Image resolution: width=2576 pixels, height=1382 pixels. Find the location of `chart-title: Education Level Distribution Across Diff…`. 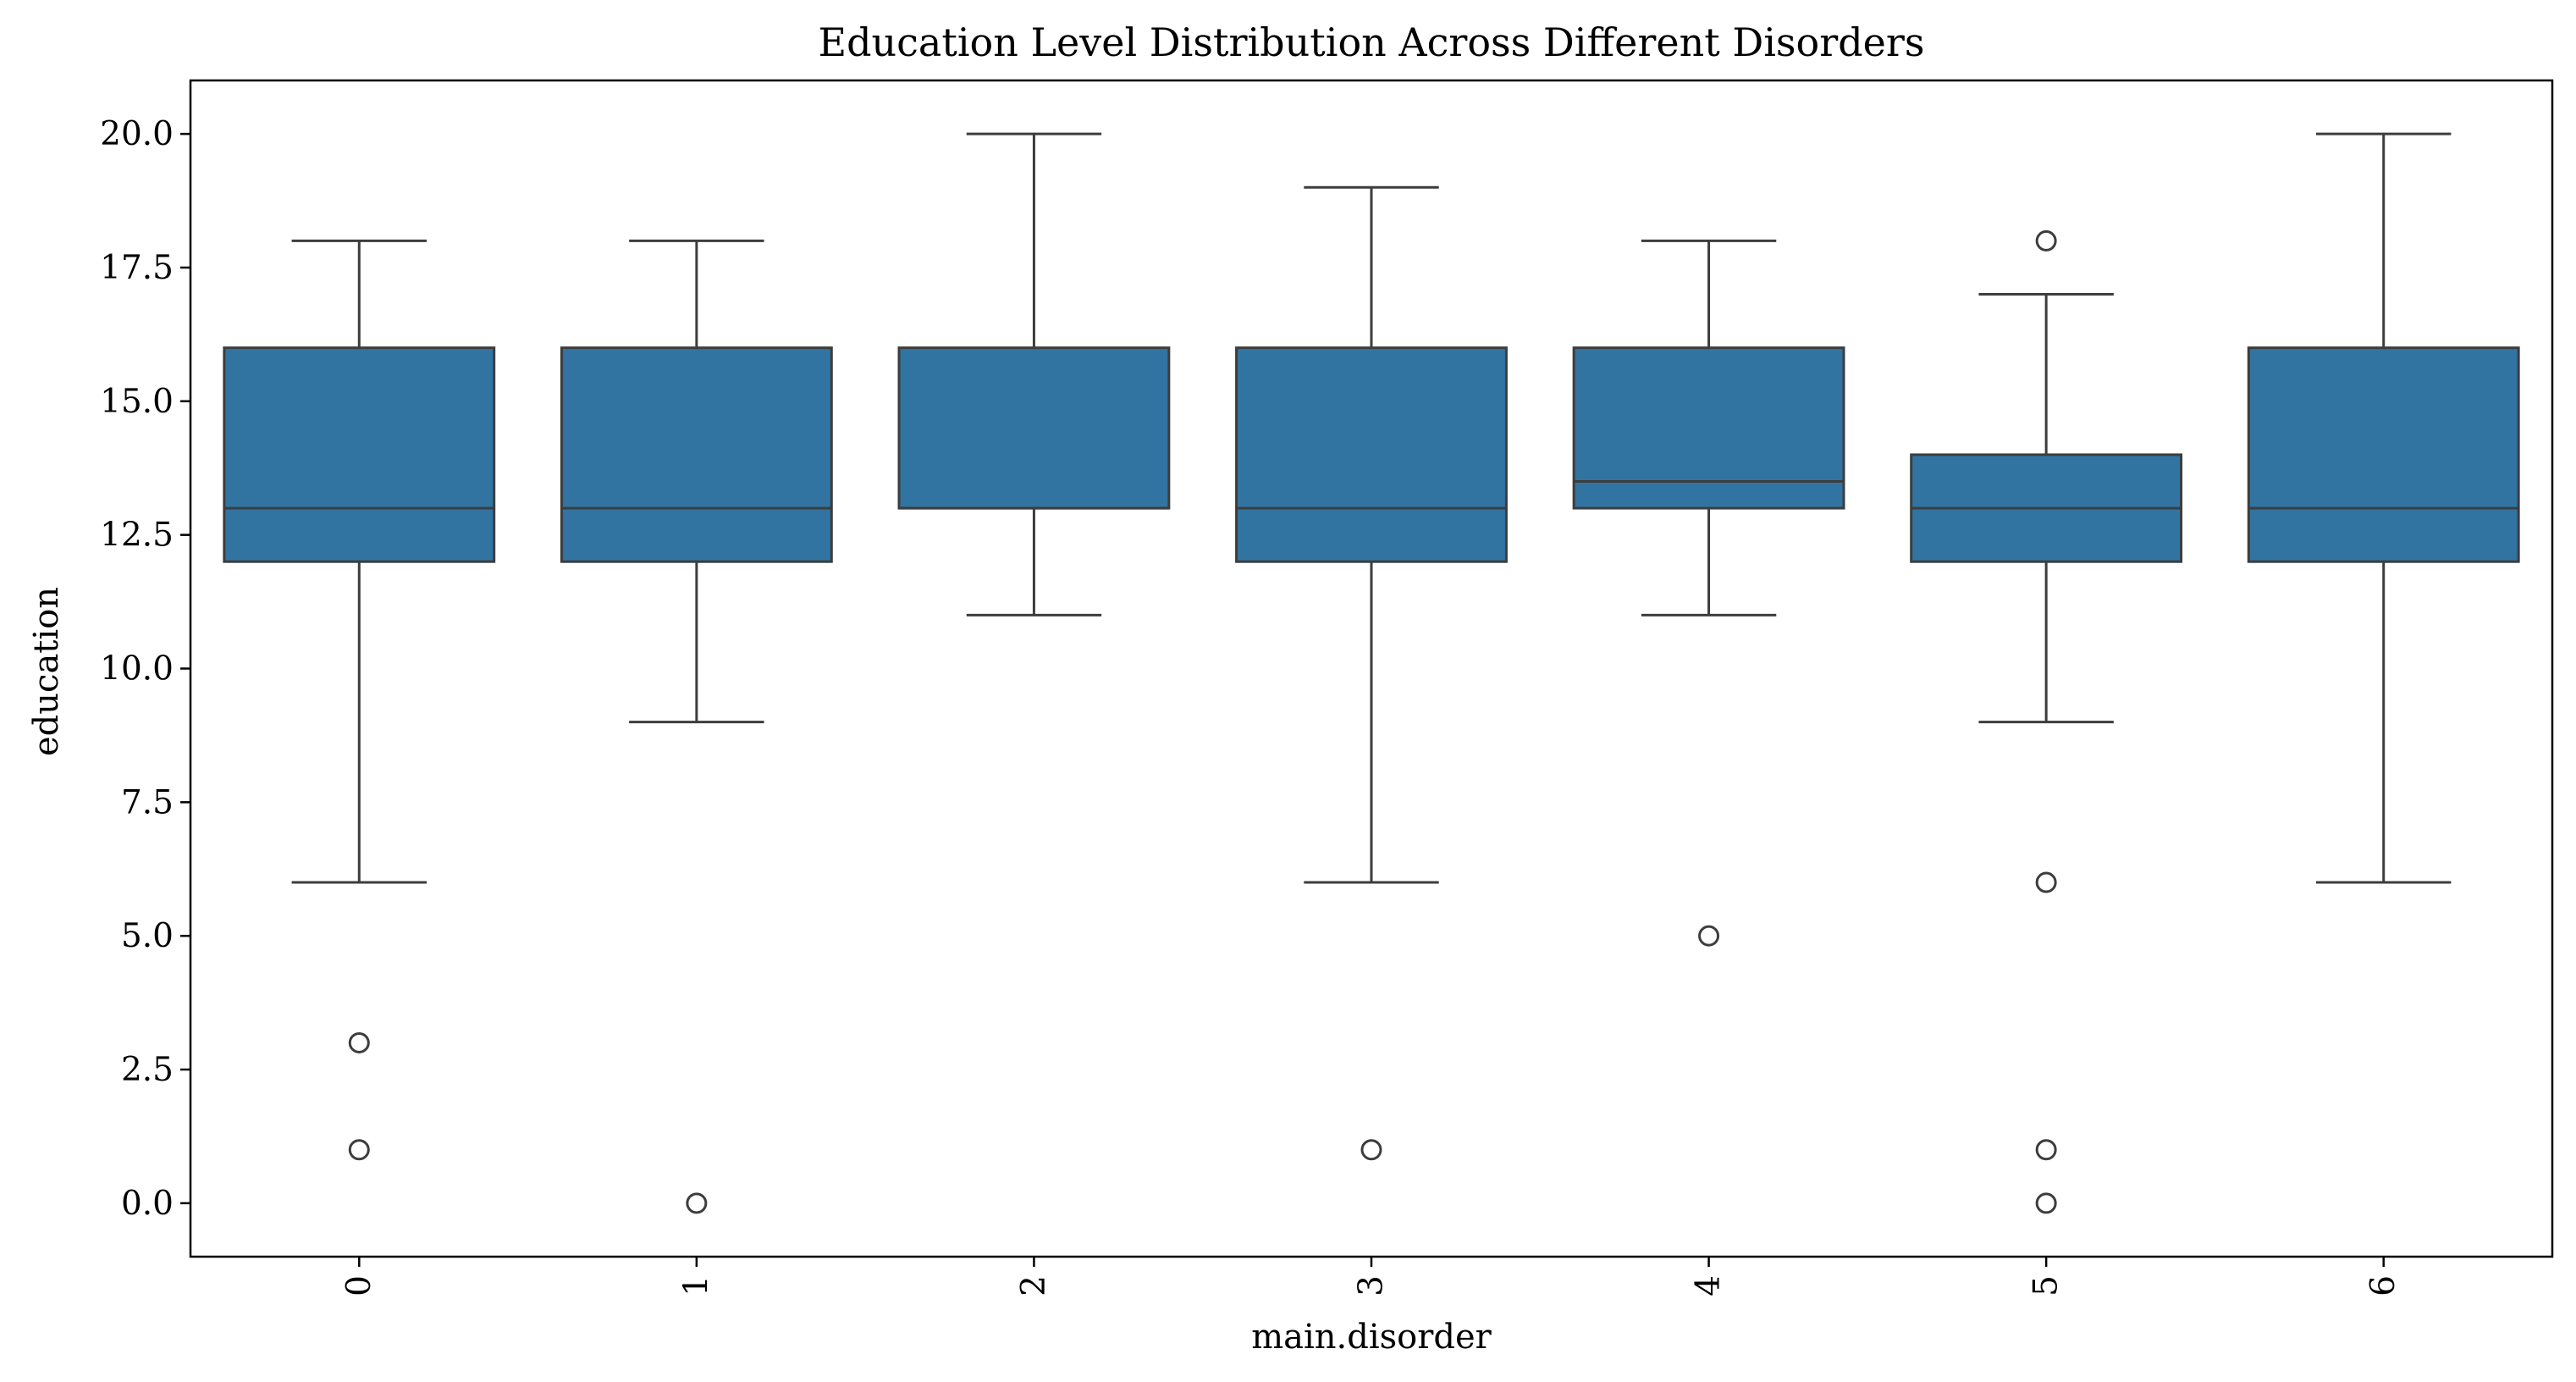

chart-title: Education Level Distribution Across Diff… is located at coordinates (1372, 42).